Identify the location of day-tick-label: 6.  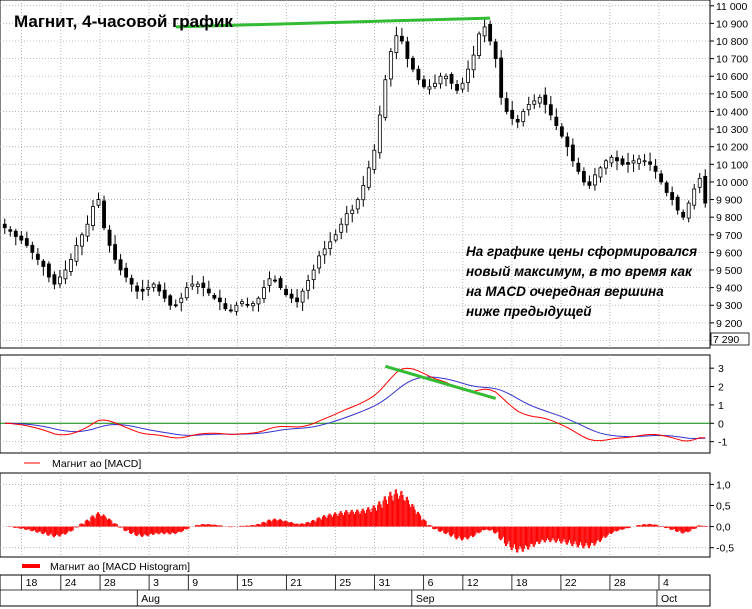
(431, 583).